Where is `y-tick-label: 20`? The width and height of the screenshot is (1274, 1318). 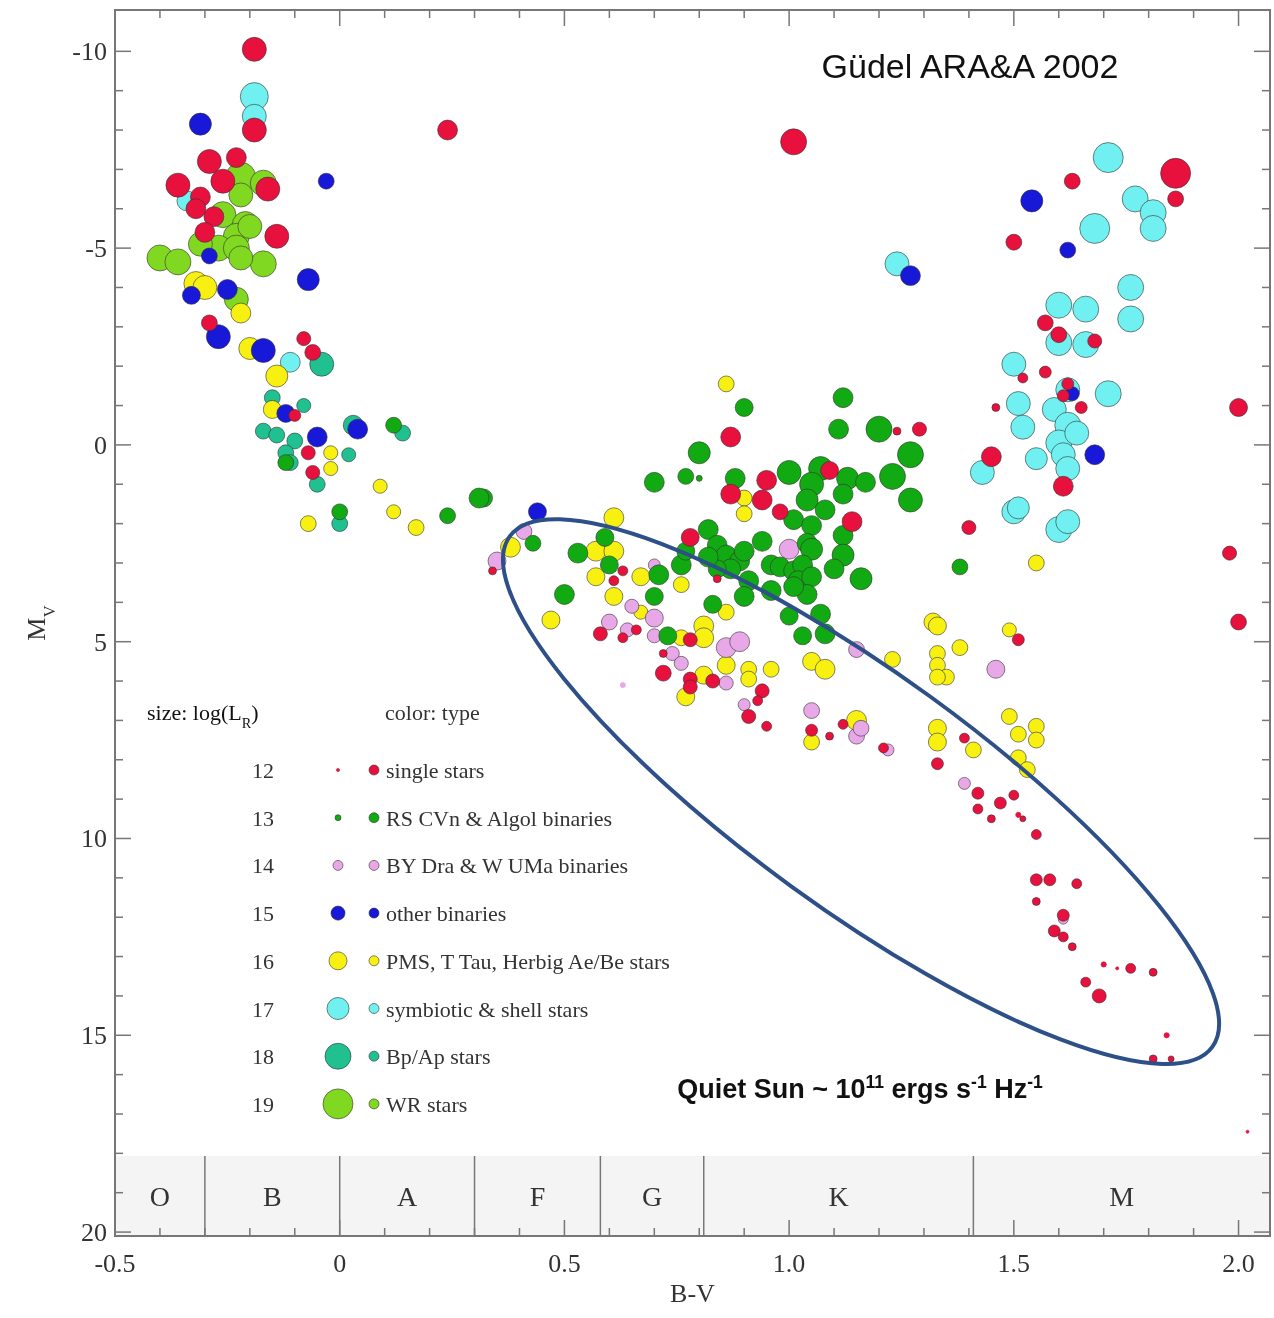
y-tick-label: 20 is located at coordinates (94, 1233).